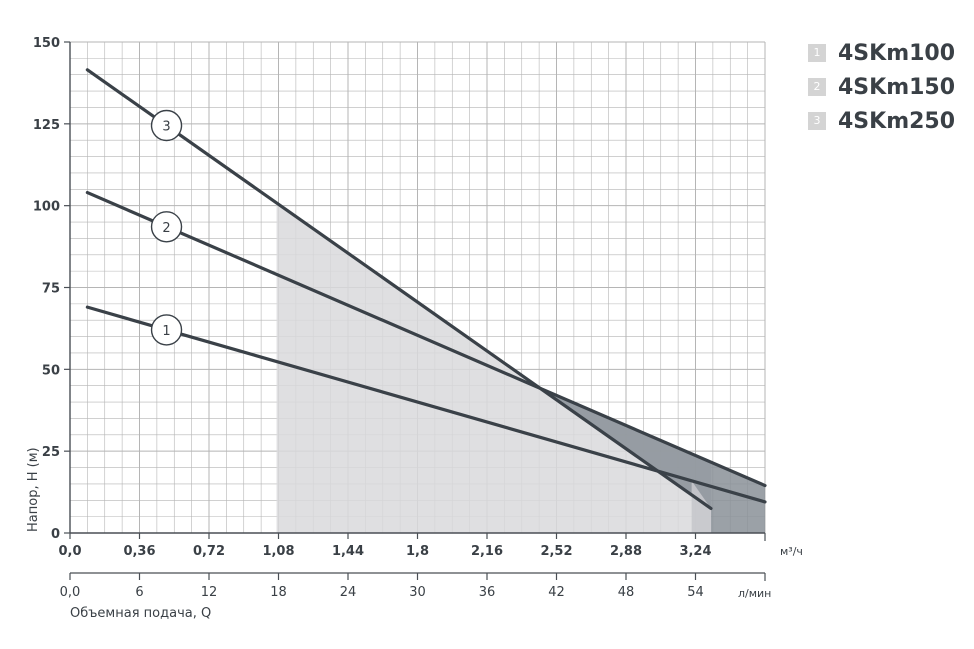 The image size is (974, 649). What do you see at coordinates (626, 592) in the screenshot?
I see `x-tick-label-bottom: 48` at bounding box center [626, 592].